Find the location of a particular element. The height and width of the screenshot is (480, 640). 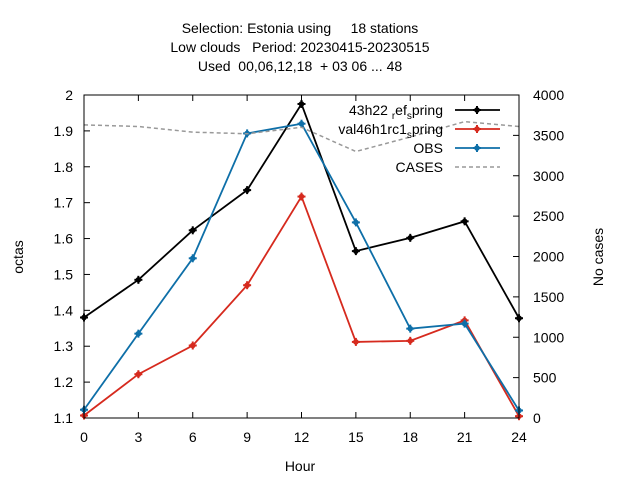

title-line-2: Low clouds Period: 20230415-20230515 is located at coordinates (299, 47).